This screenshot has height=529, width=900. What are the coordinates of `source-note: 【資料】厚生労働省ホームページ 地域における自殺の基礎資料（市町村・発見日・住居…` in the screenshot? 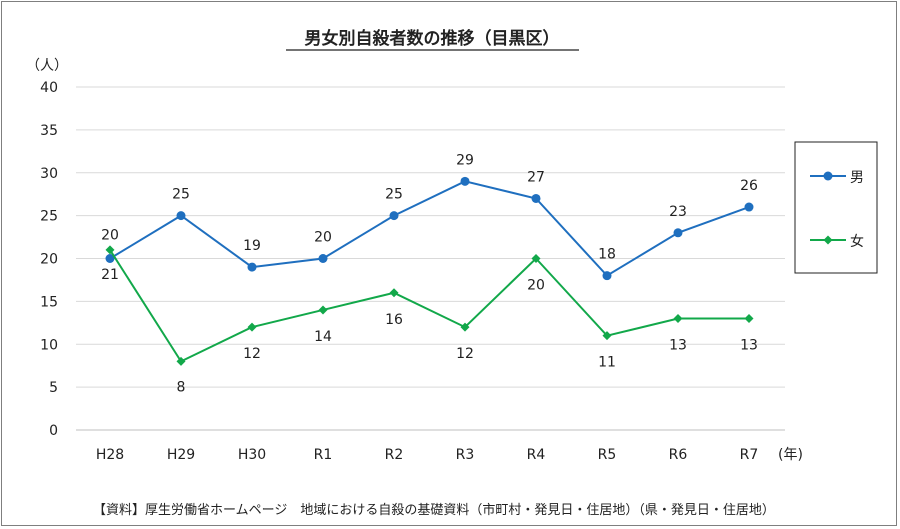 It's located at (434, 510).